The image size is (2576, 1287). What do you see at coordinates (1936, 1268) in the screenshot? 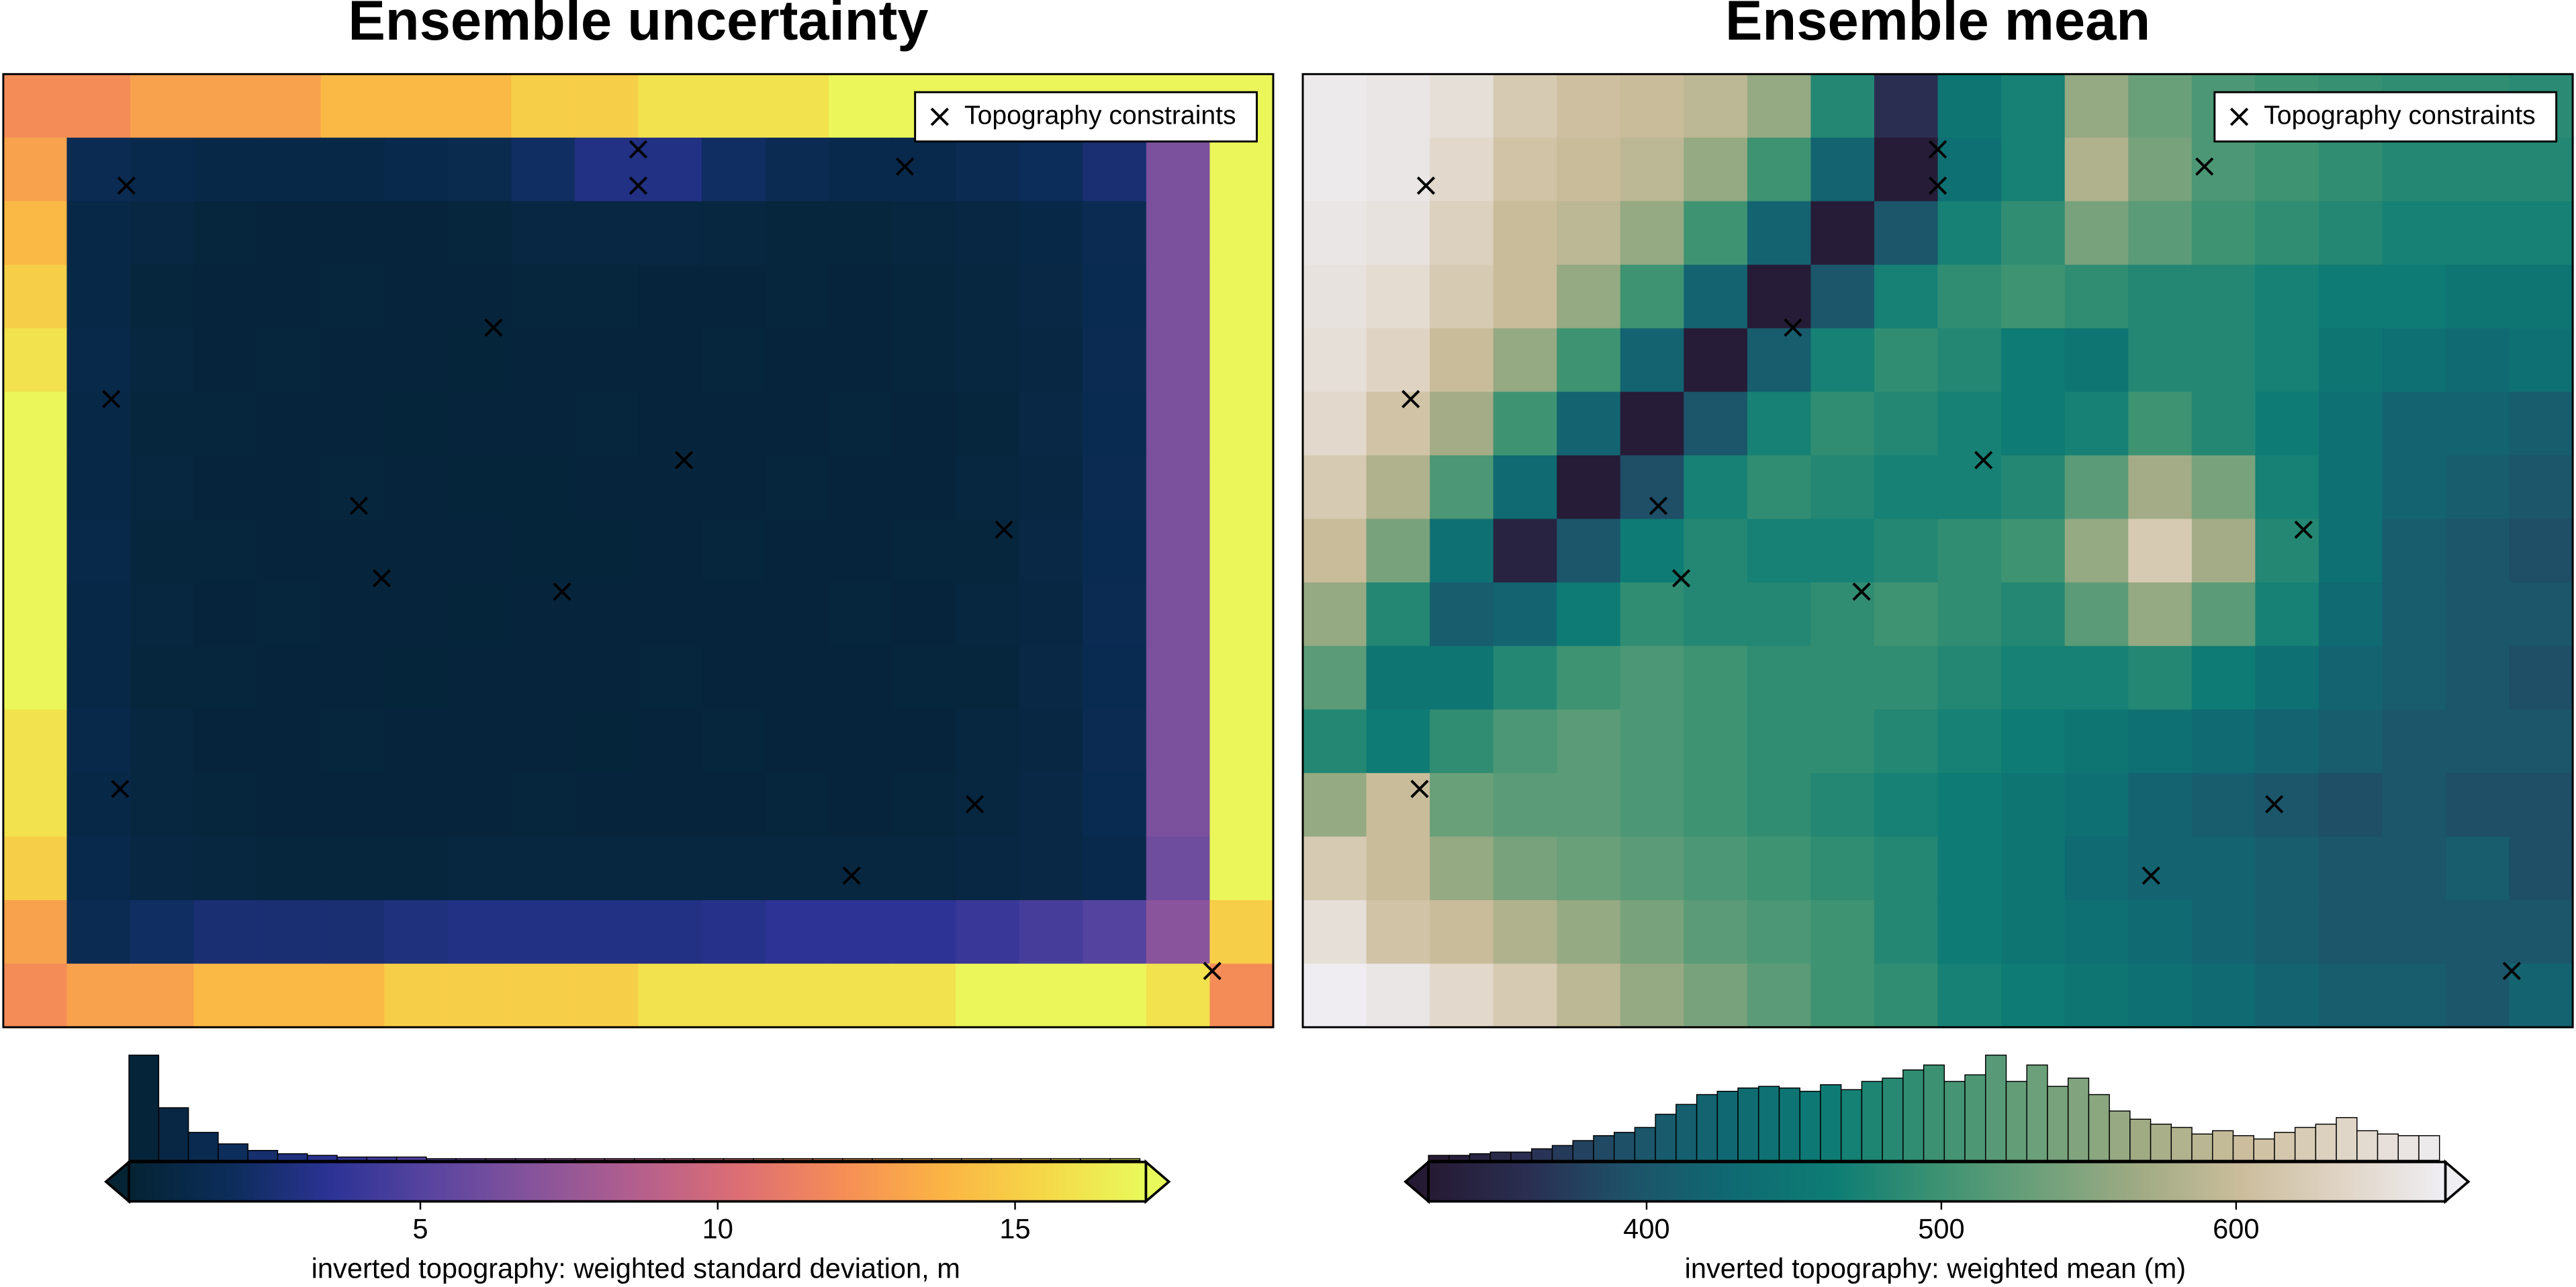
I see `colorbar-label: inverted topography: weighted mean (m)` at bounding box center [1936, 1268].